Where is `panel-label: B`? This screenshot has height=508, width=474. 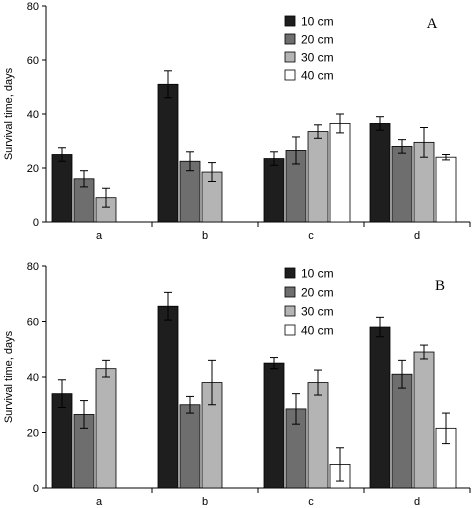
panel-label: B is located at coordinates (440, 286).